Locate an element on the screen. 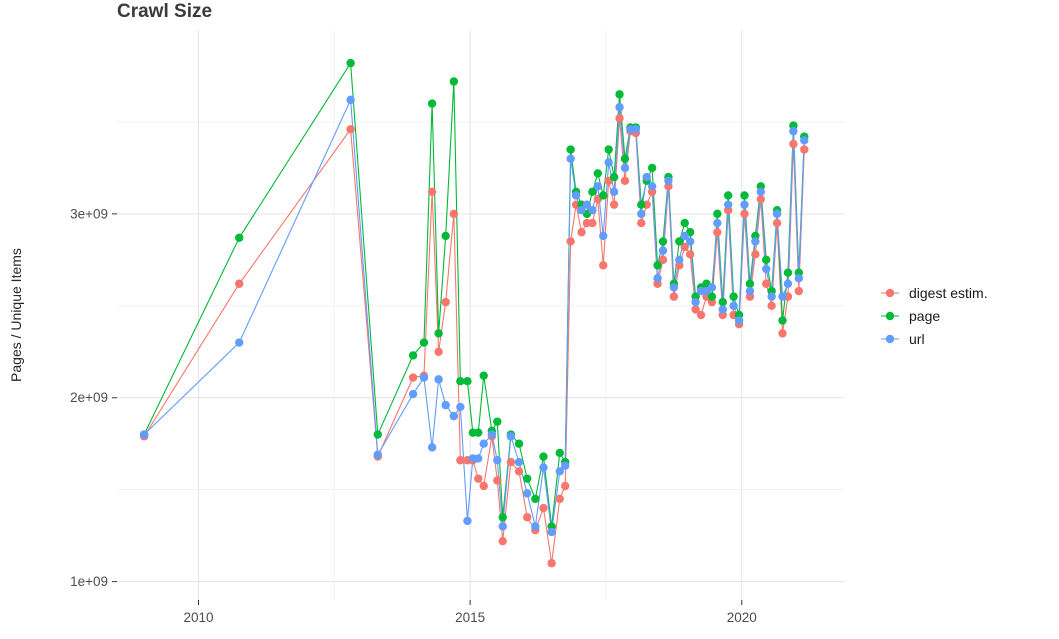  legend-item-page: page is located at coordinates (933, 316).